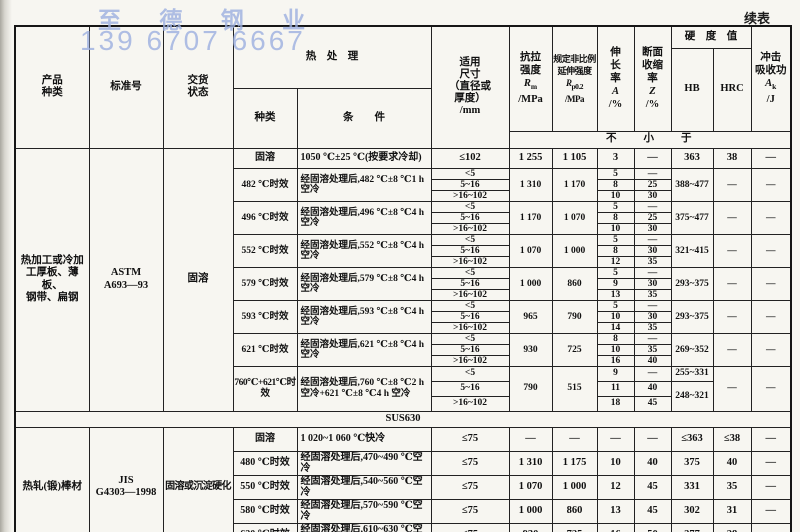 The image size is (800, 532). I want to click on cell-elongation: —, so click(615, 439).